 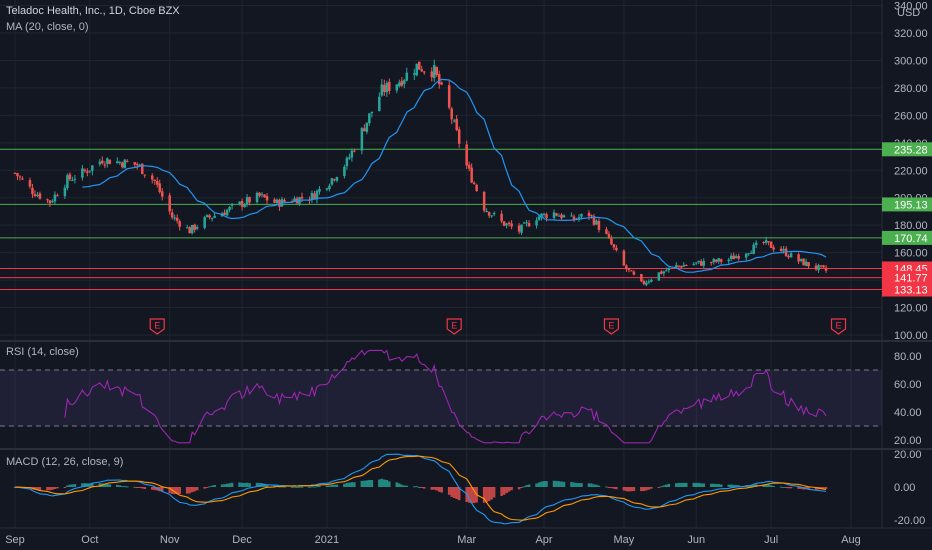 I want to click on price-tick-label: 180.00, so click(x=911, y=226).